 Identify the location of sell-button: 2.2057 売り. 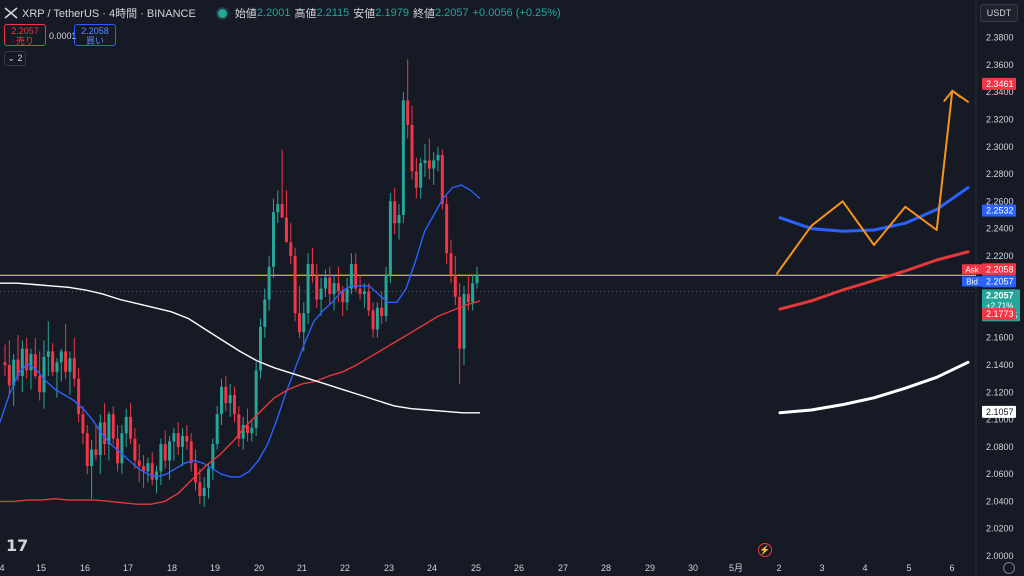
(25, 35).